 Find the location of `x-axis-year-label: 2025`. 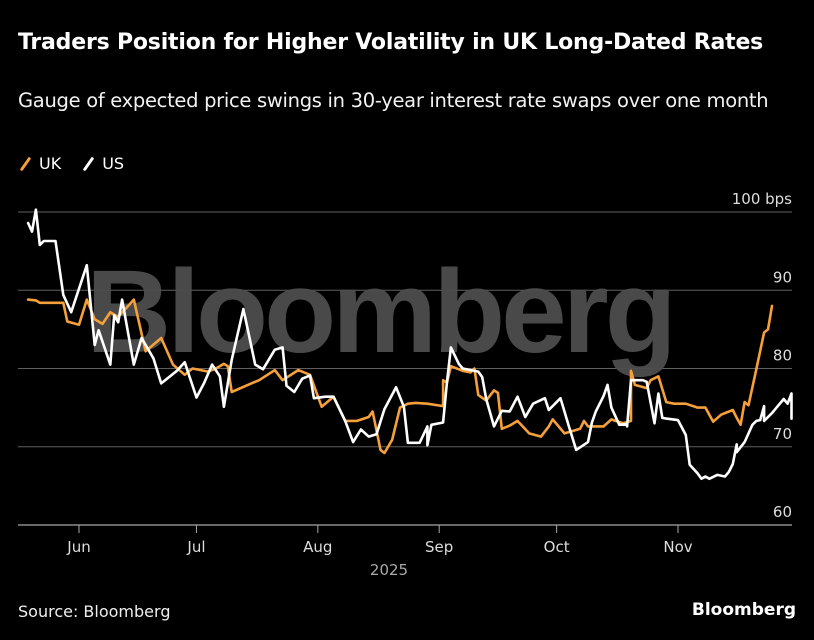

x-axis-year-label: 2025 is located at coordinates (389, 570).